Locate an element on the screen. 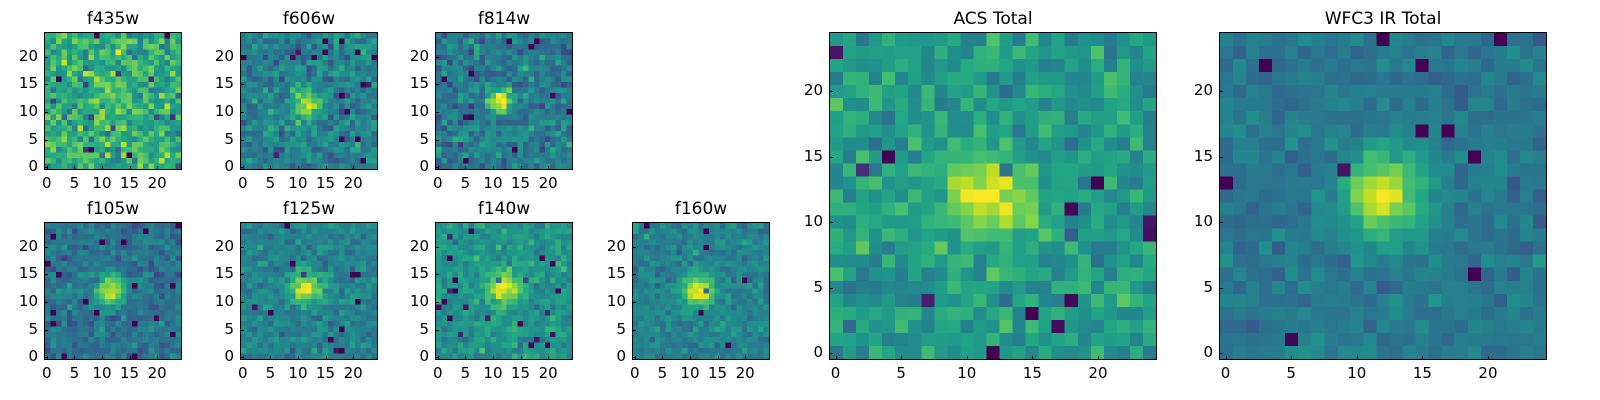 The width and height of the screenshot is (1600, 400). panel-f160w-ytick-5: 5 is located at coordinates (621, 328).